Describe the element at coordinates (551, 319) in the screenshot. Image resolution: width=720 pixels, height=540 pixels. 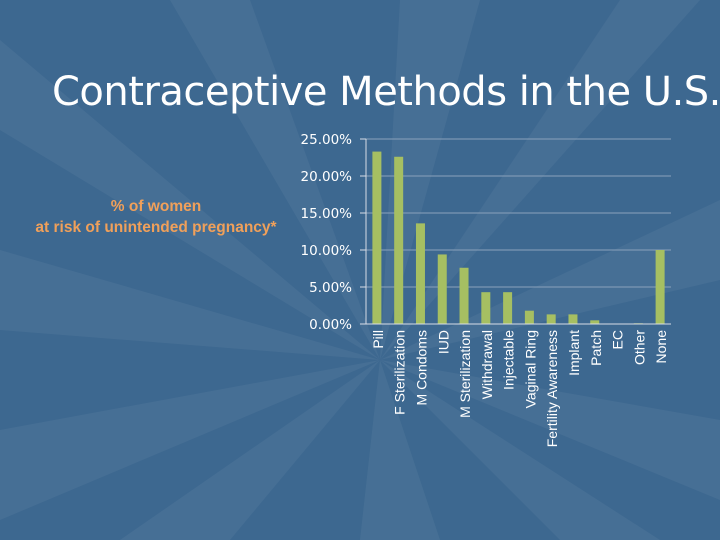
I see `bar-fertility-awareness` at that location.